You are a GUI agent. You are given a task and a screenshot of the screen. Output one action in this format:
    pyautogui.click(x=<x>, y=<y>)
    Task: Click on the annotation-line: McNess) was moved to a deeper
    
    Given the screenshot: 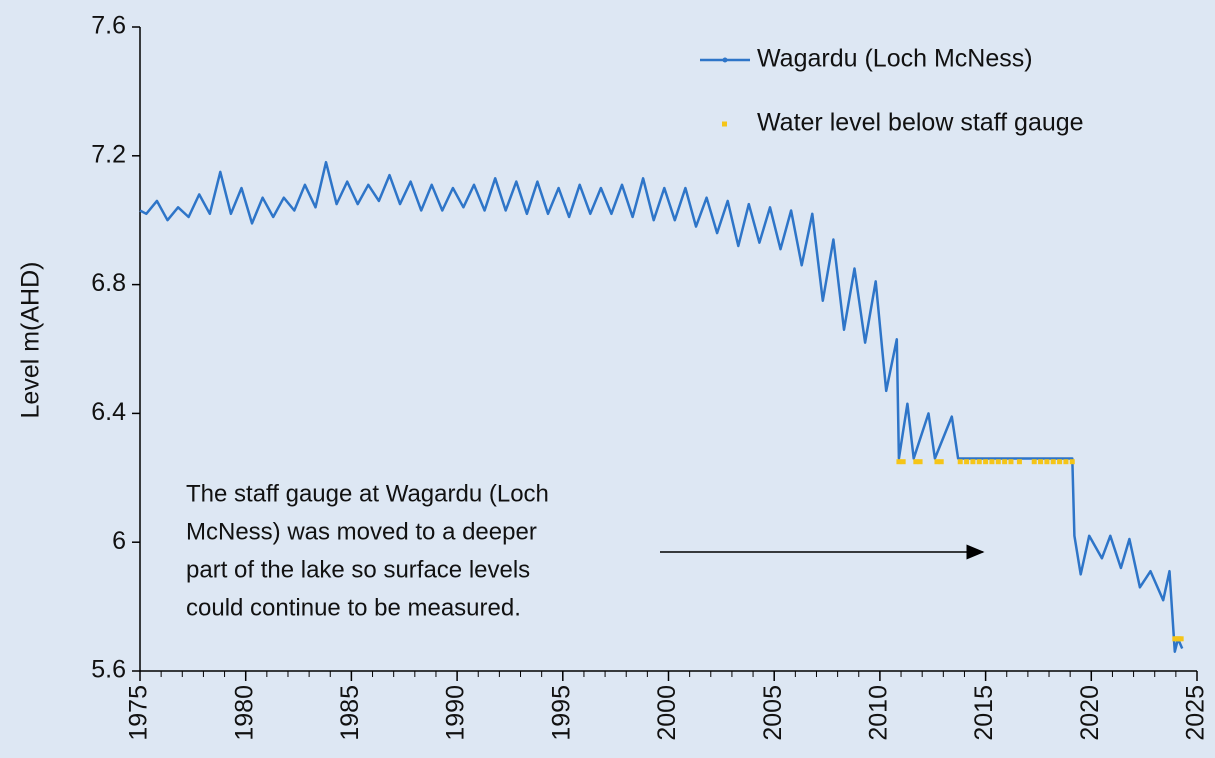 What is the action you would take?
    pyautogui.click(x=361, y=531)
    